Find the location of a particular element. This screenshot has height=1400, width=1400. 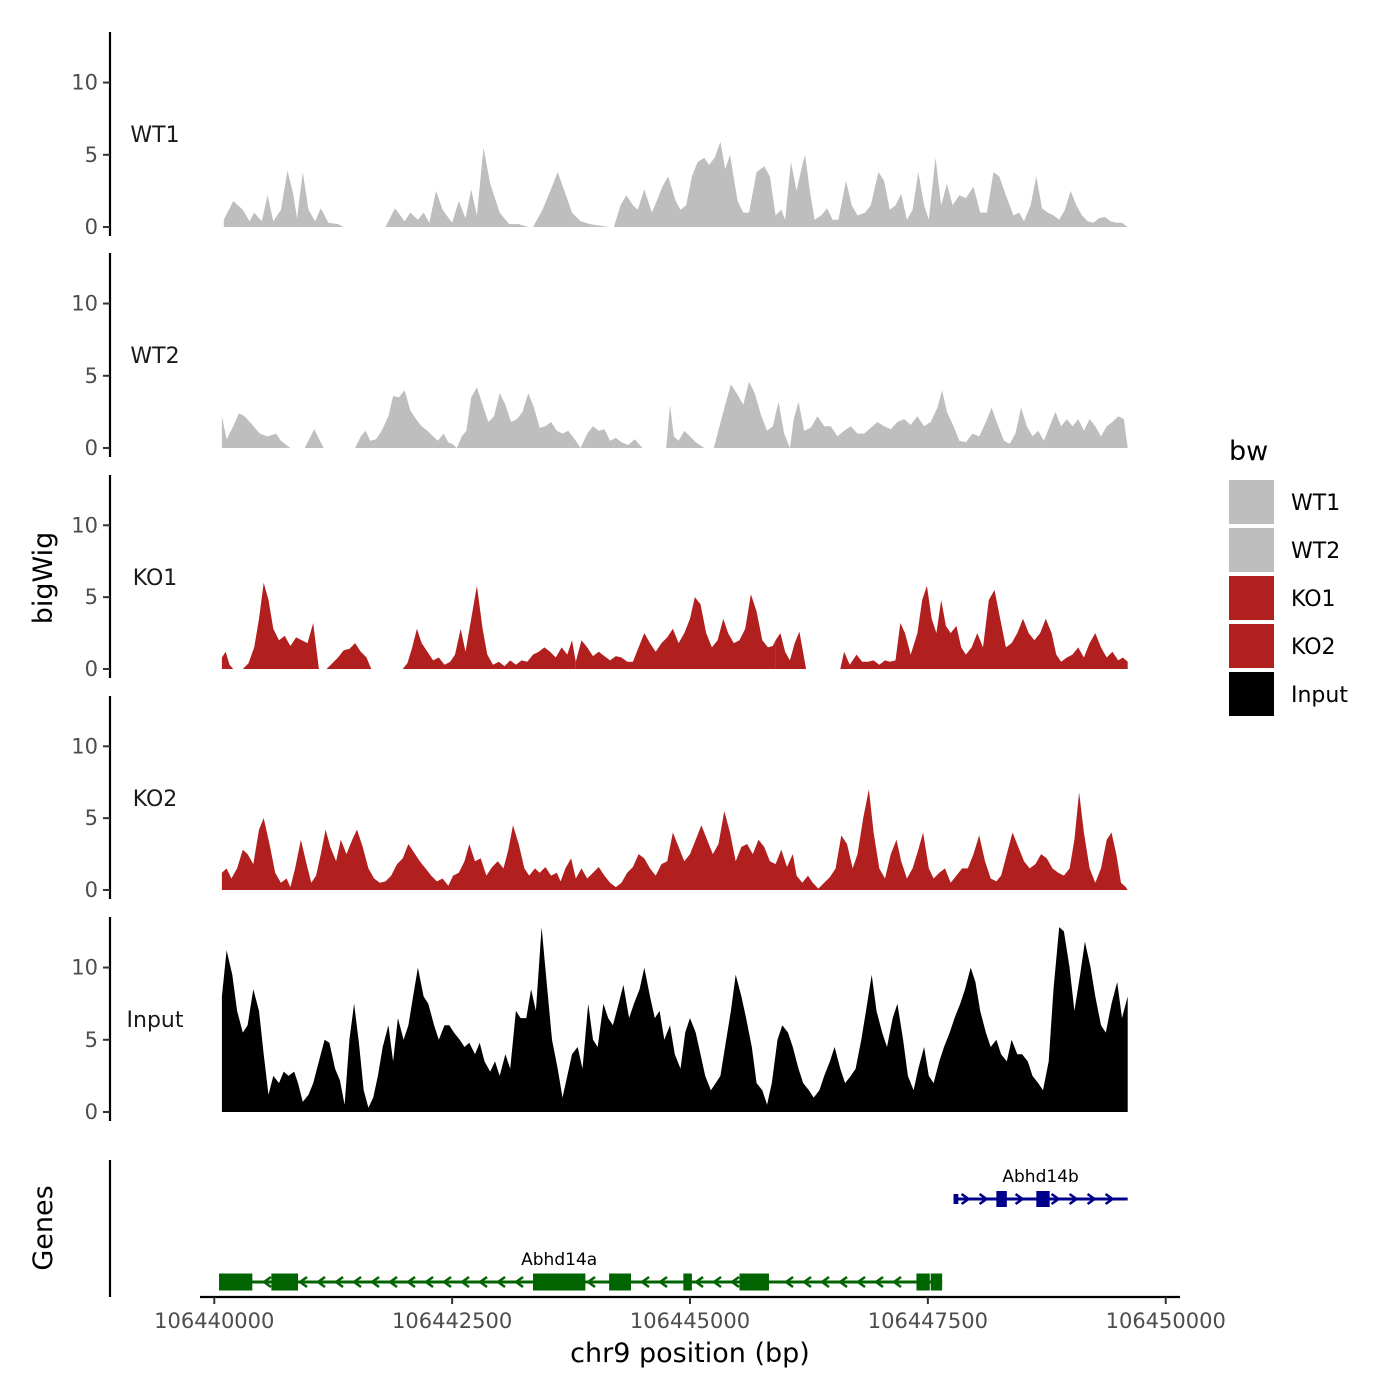

x-tick-label: 106447500 is located at coordinates (928, 1321).